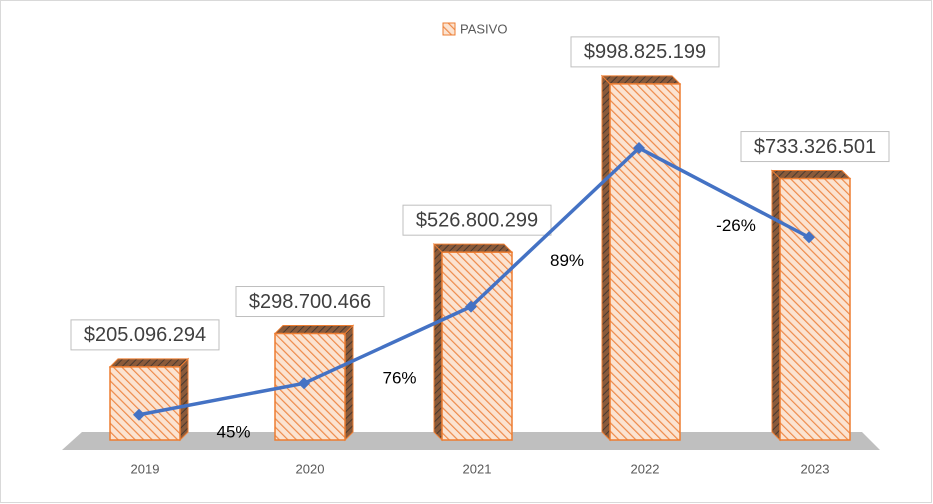 Image resolution: width=933 pixels, height=504 pixels. Describe the element at coordinates (736, 225) in the screenshot. I see `growth-label: -26%` at that location.